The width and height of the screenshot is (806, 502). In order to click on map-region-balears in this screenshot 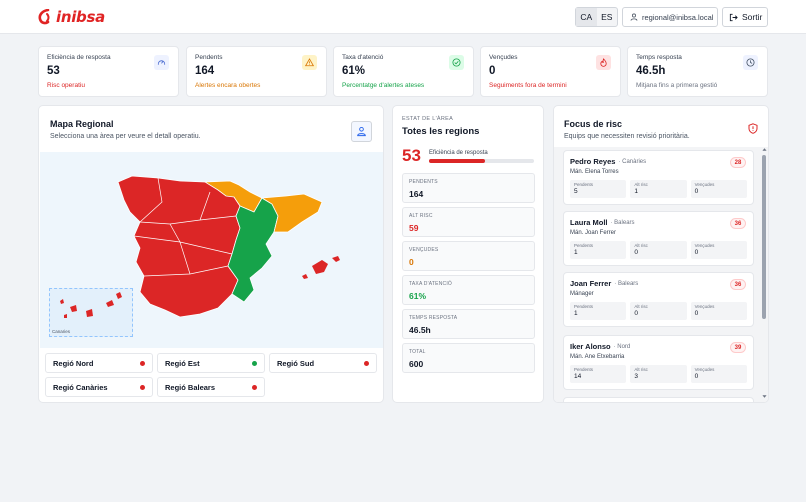, I will do `click(320, 267)`.